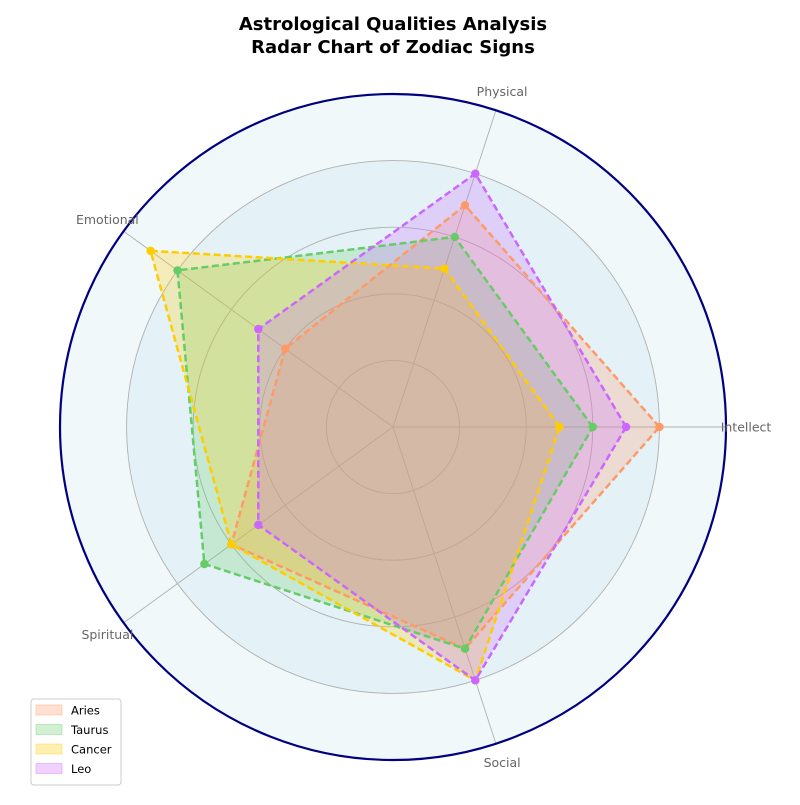 The image size is (800, 805). Describe the element at coordinates (475, 173) in the screenshot. I see `data-point-leo-physical` at that location.